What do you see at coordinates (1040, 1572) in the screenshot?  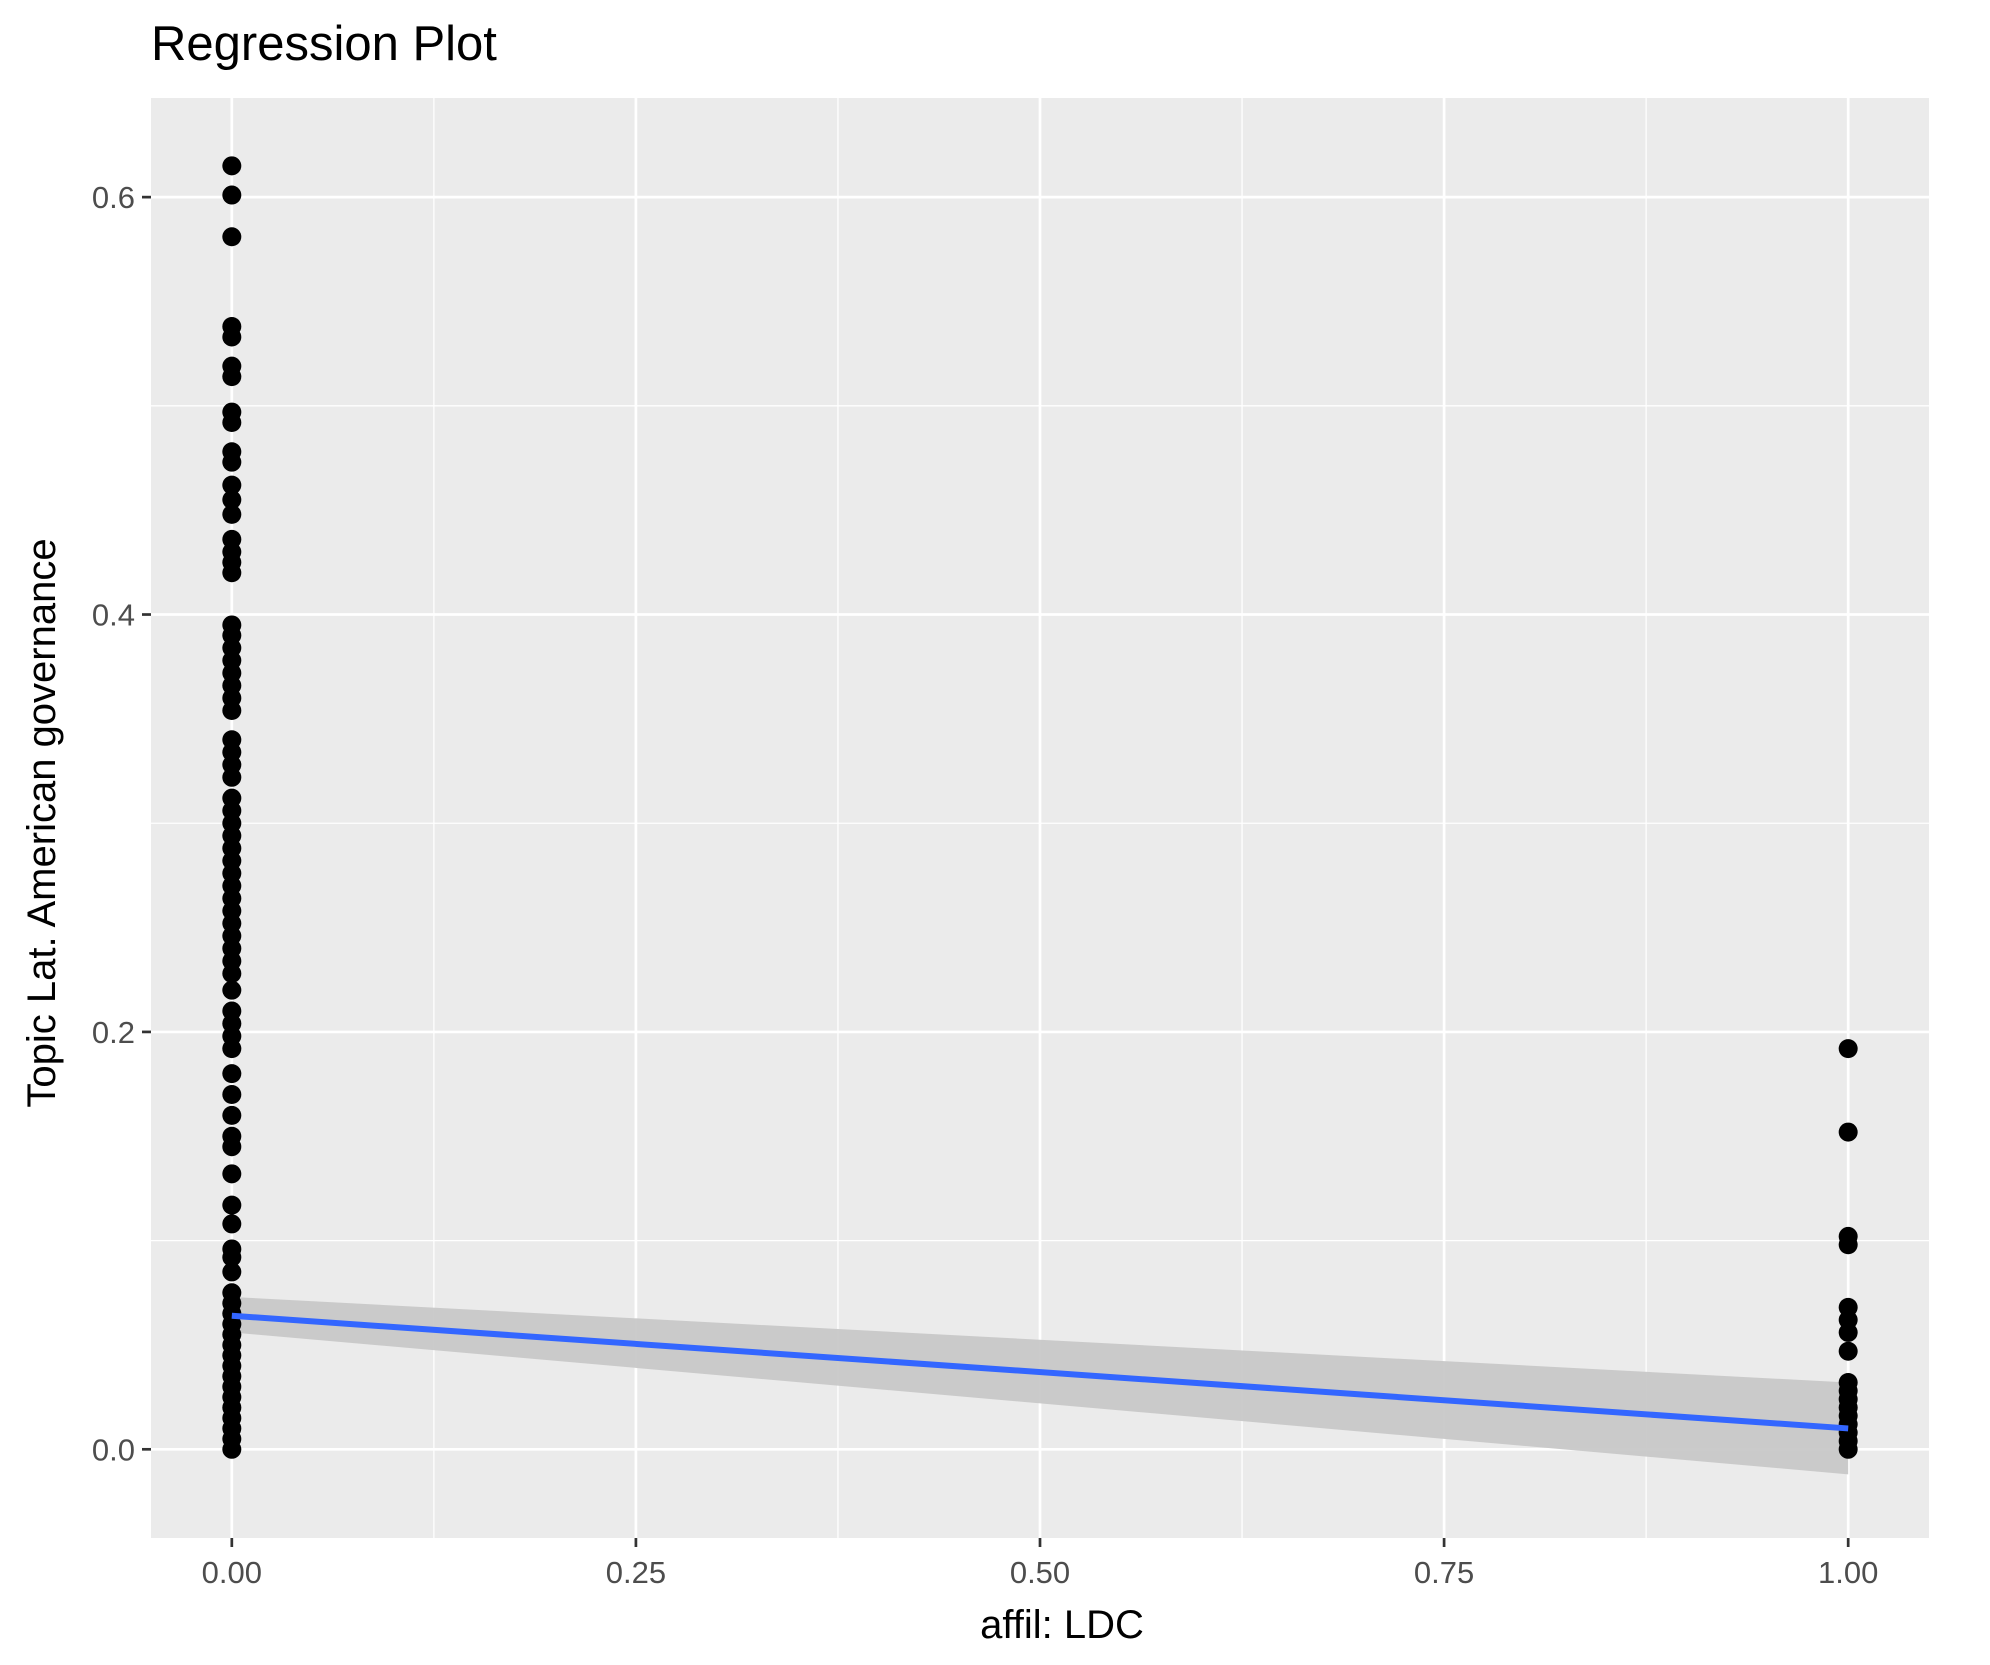 I see `x-tick-label: 0.50` at bounding box center [1040, 1572].